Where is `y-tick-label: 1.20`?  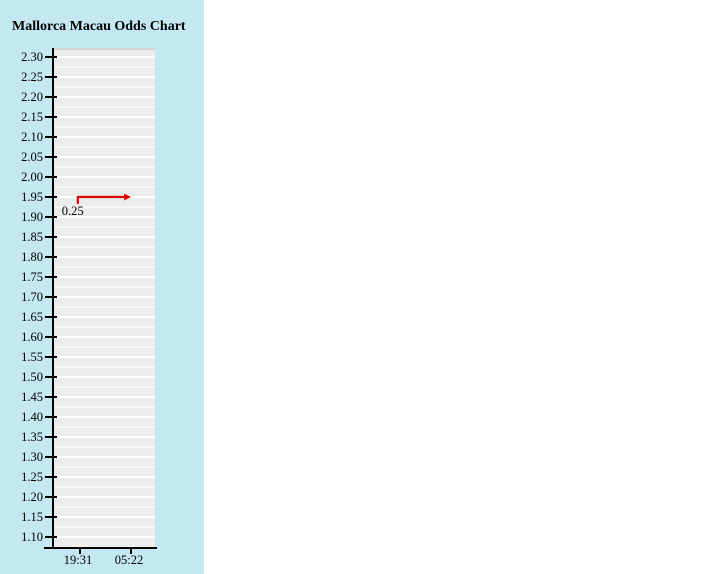
y-tick-label: 1.20 is located at coordinates (32, 497).